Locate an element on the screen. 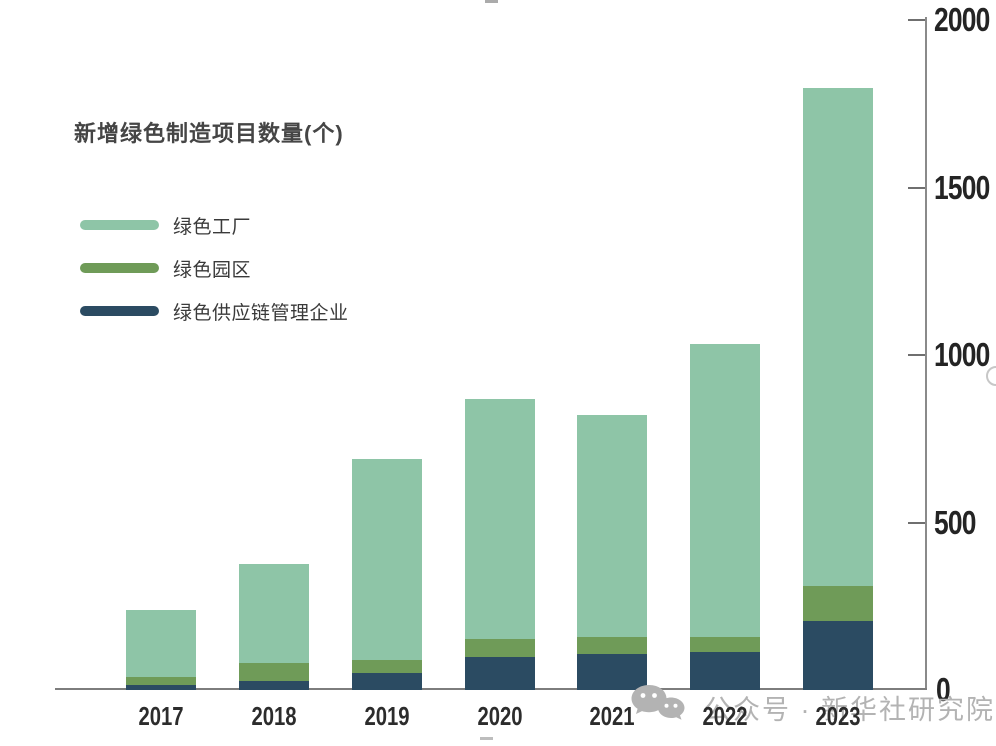  legend-label-park: 绿色园区 is located at coordinates (212, 270).